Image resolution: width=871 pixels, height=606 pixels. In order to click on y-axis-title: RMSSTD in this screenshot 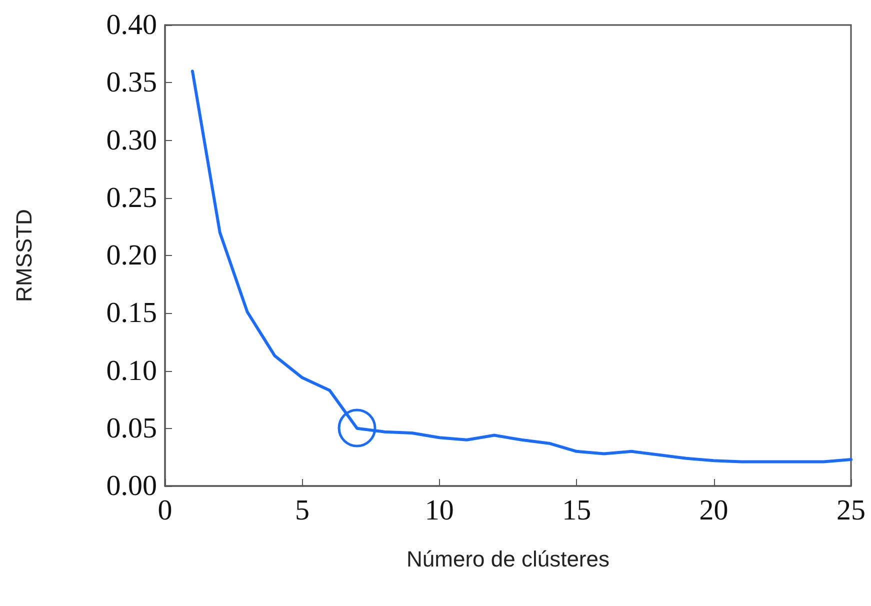, I will do `click(24, 255)`.